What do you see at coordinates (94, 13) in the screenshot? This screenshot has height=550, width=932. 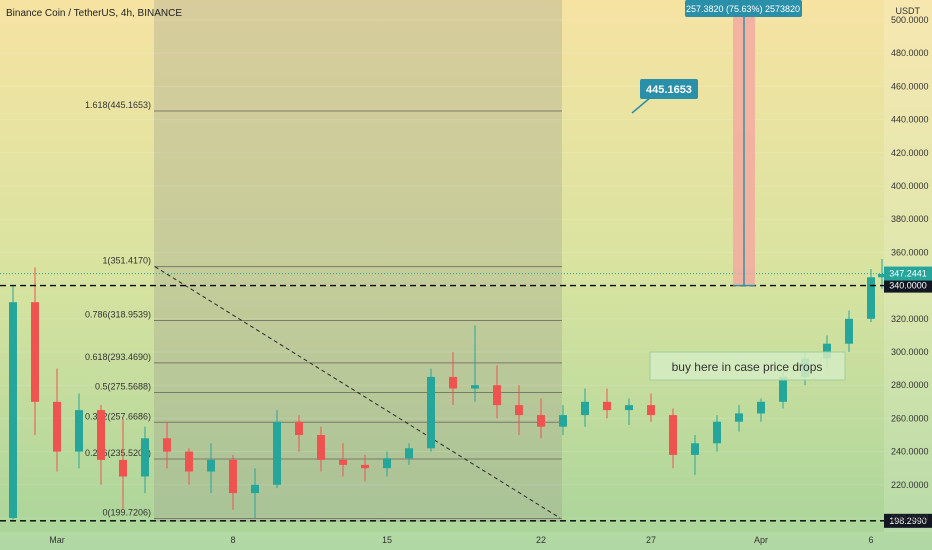 I see `chart-title: Binance Coin / TetherUS, 4h, BINANCE` at bounding box center [94, 13].